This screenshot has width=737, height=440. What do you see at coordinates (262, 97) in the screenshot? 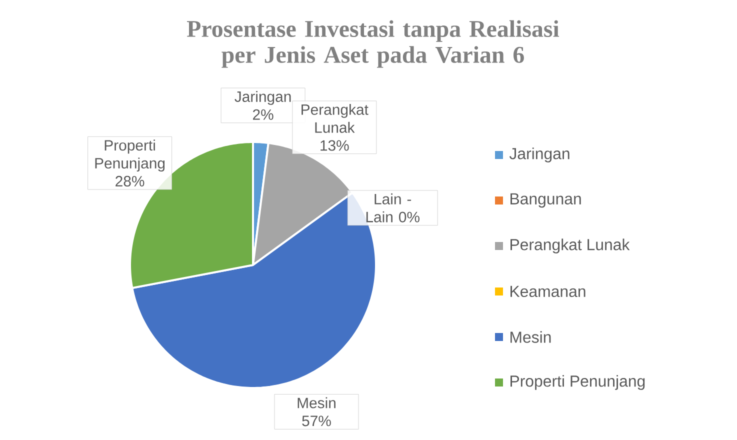
I see `slice-label: Jaringan` at bounding box center [262, 97].